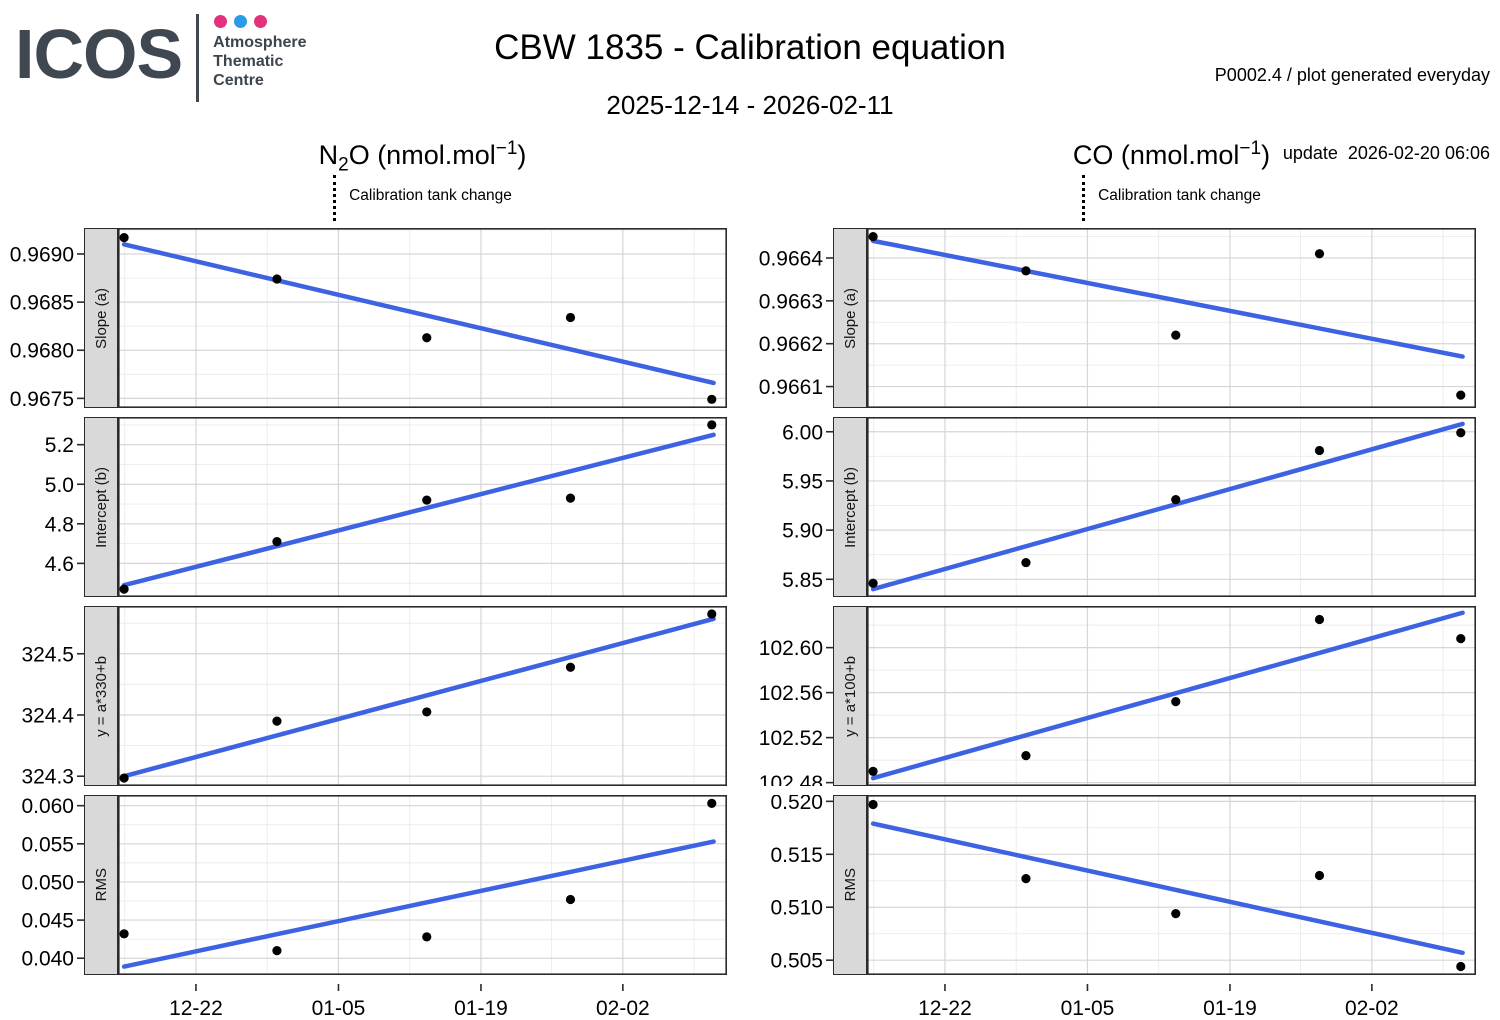 The width and height of the screenshot is (1500, 1020). Describe the element at coordinates (791, 301) in the screenshot. I see `svg-text: 0.9663` at that location.